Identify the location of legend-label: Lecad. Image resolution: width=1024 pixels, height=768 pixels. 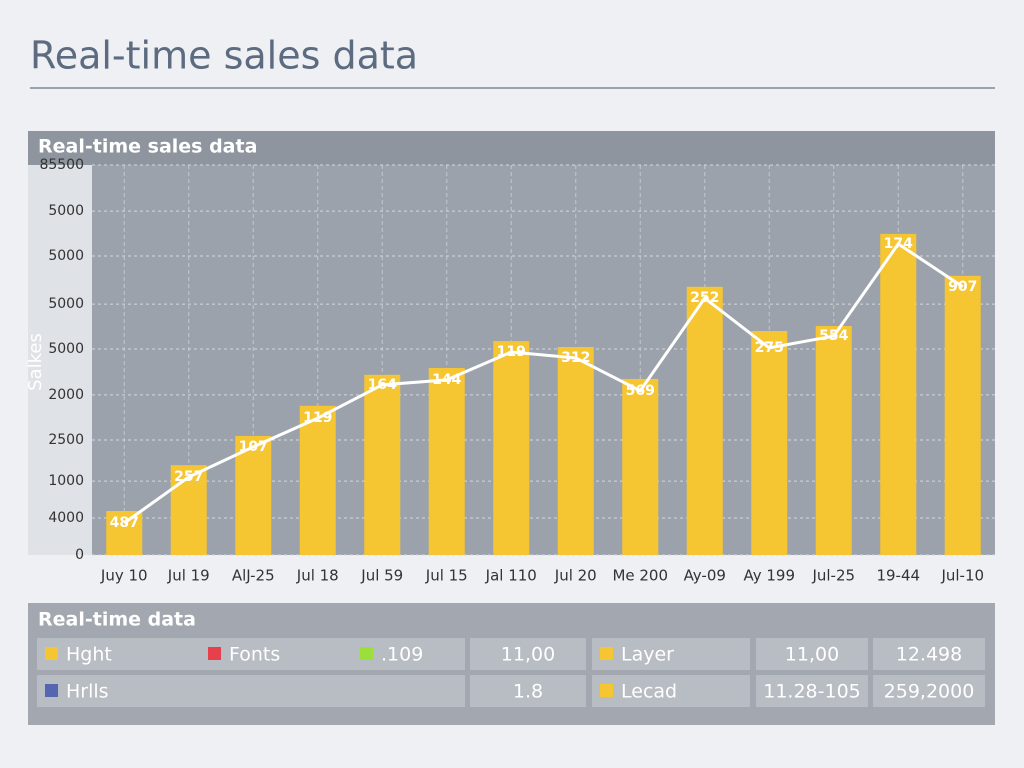
(649, 692).